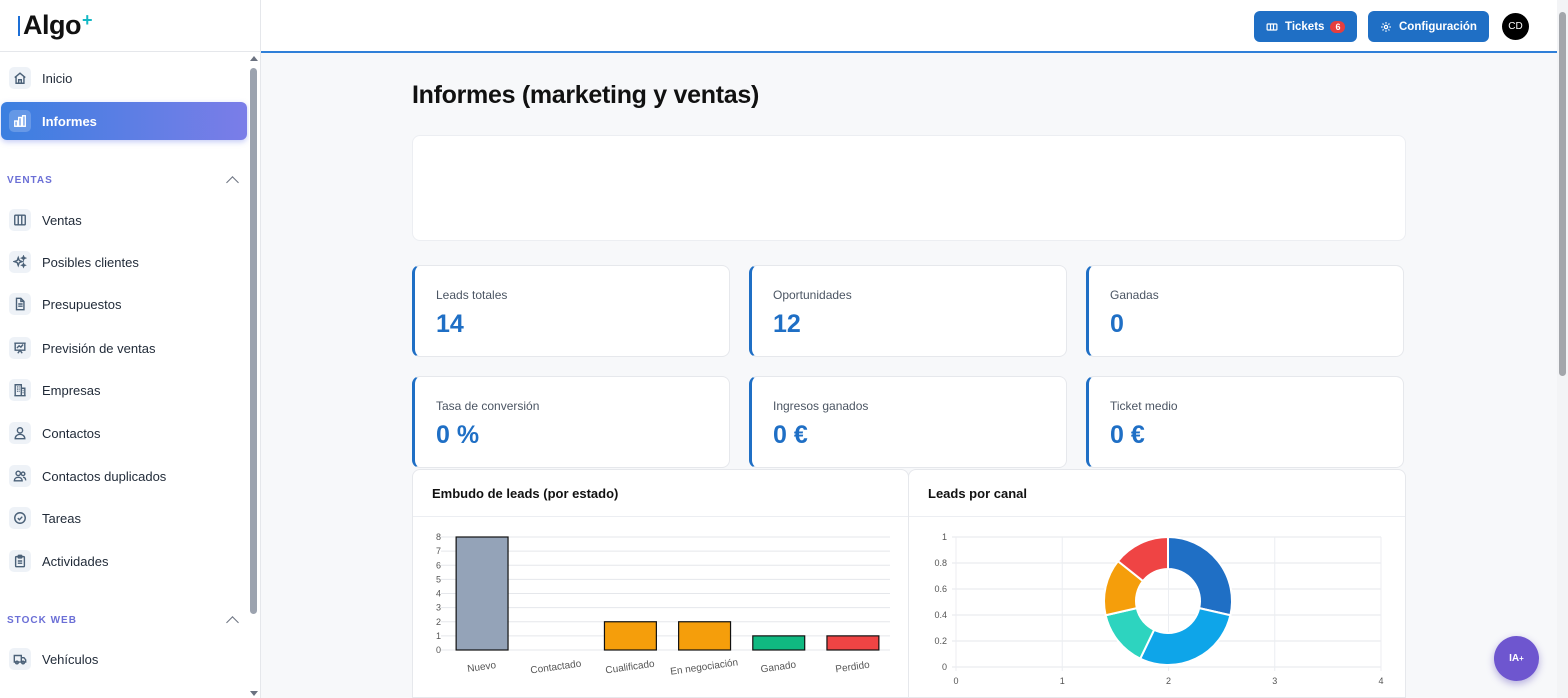  Describe the element at coordinates (438, 537) in the screenshot. I see `y-tick-label: 8` at that location.